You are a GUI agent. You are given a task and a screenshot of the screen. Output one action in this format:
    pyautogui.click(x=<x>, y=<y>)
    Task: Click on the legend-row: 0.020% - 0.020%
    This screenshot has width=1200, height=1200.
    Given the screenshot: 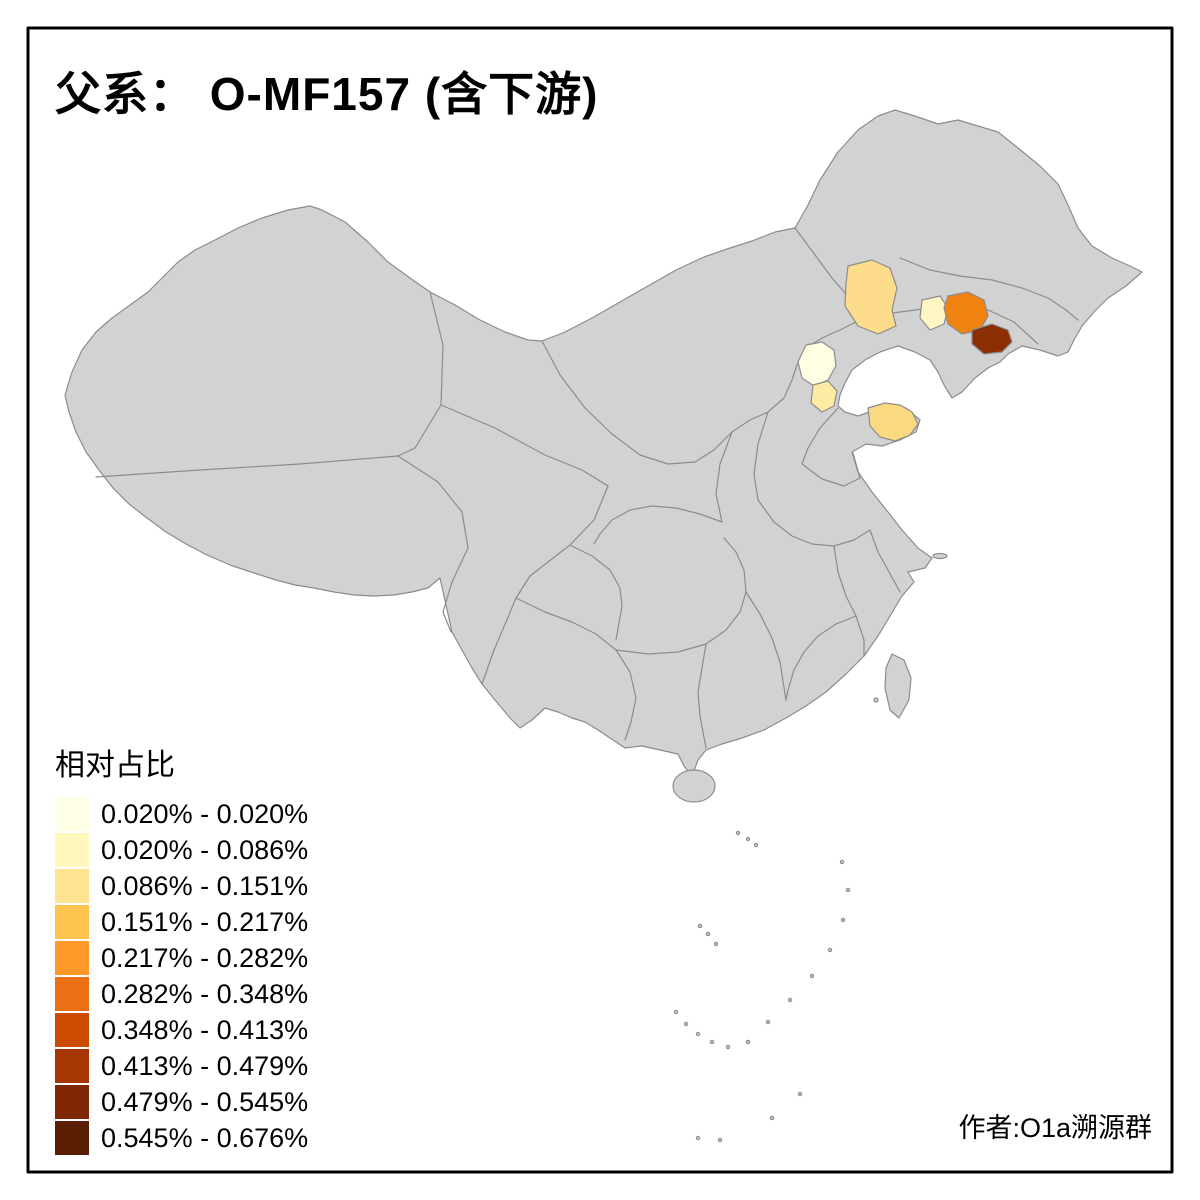 What is the action you would take?
    pyautogui.click(x=181, y=814)
    